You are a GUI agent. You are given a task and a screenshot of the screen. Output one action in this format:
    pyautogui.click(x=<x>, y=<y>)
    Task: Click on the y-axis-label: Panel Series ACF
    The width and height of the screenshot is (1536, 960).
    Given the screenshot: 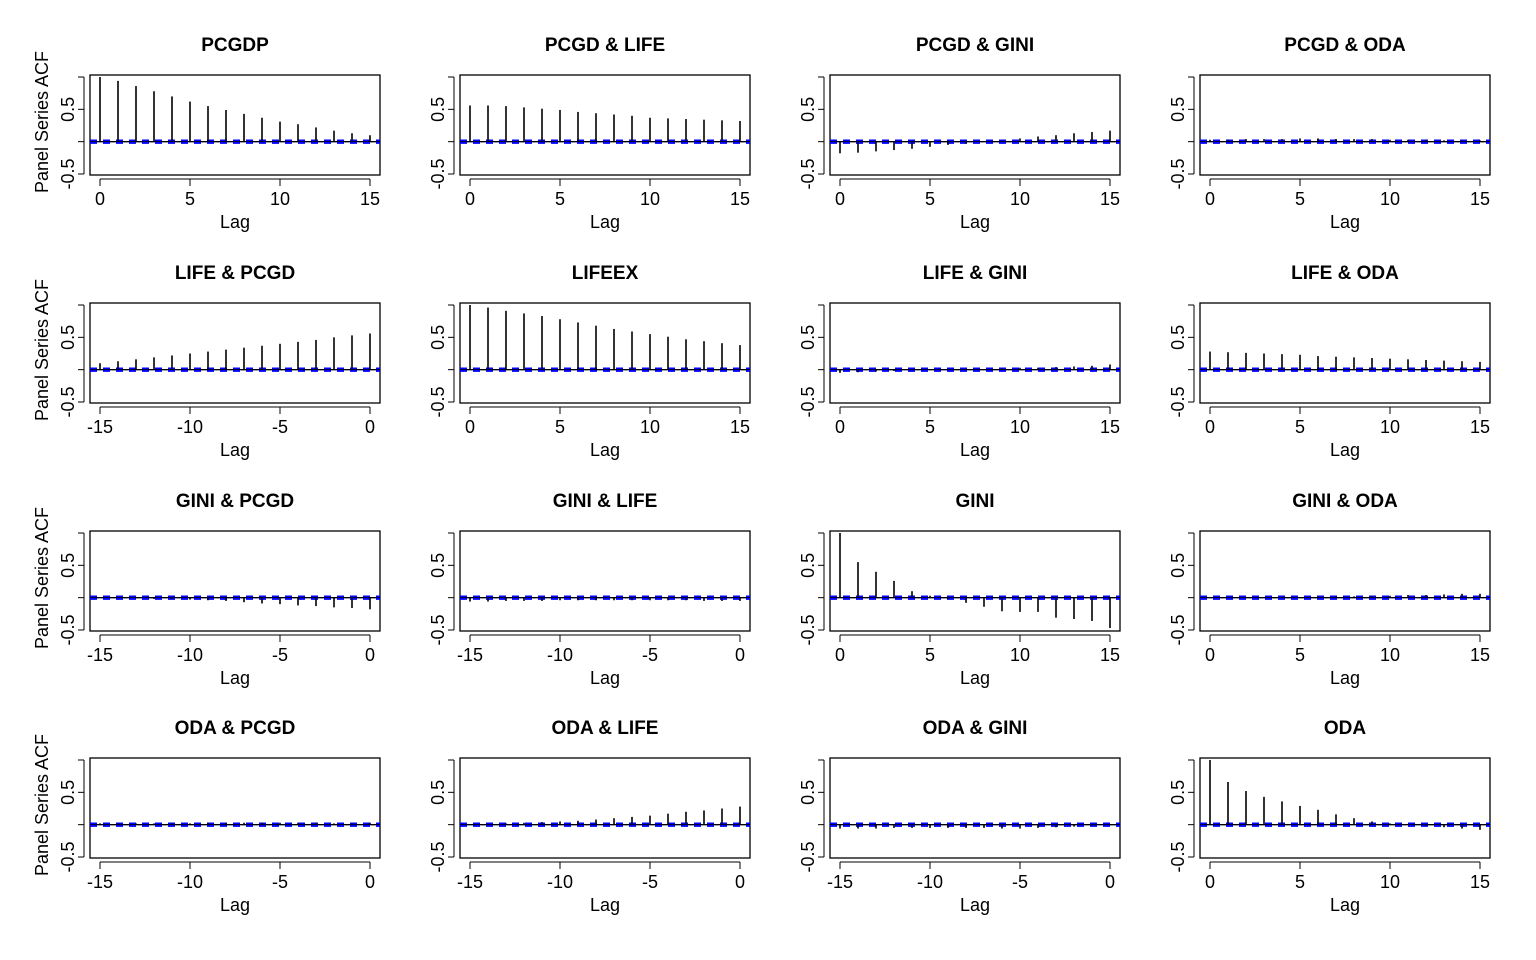 What is the action you would take?
    pyautogui.click(x=42, y=805)
    